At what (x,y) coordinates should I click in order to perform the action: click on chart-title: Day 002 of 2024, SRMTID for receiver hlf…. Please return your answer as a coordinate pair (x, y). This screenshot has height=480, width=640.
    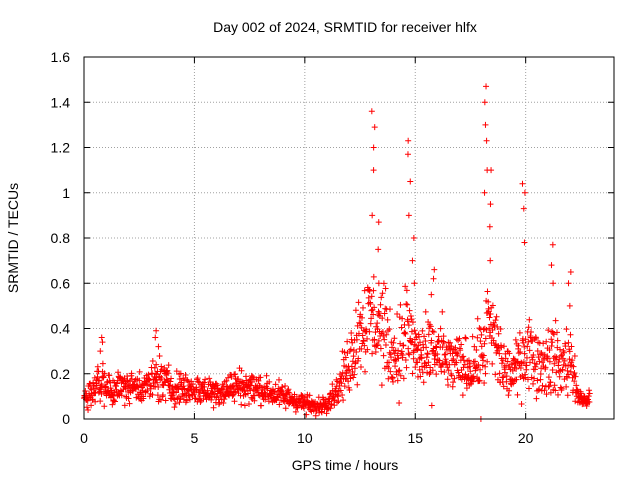
    Looking at the image, I should click on (345, 27).